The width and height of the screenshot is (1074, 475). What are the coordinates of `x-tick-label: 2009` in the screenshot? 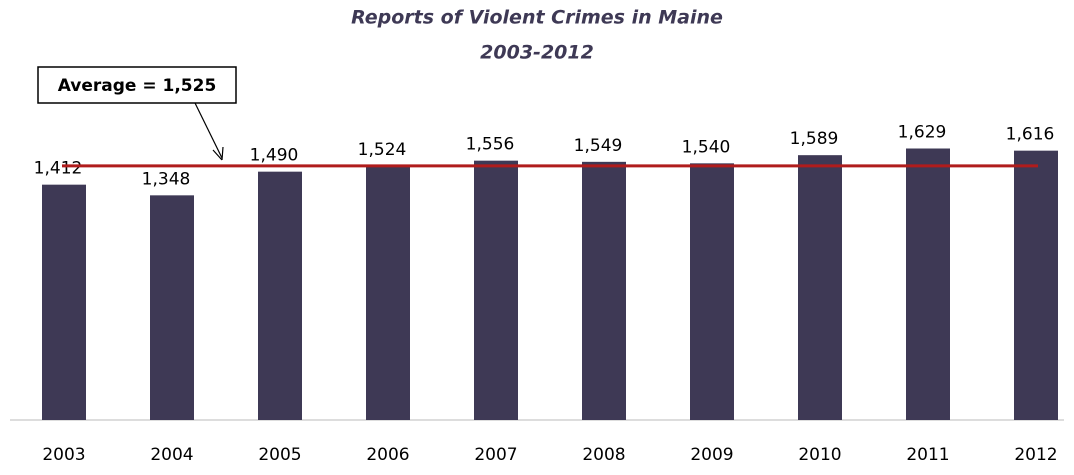 It's located at (711, 455).